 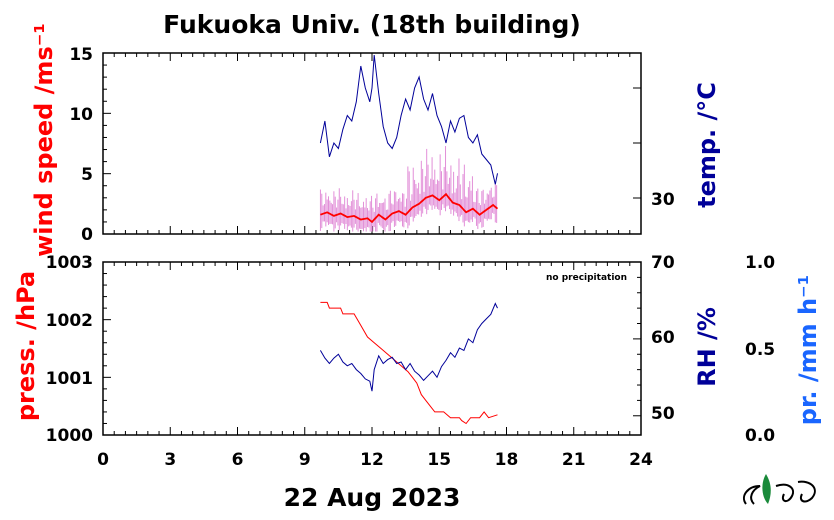 I want to click on rh-tick-label: 70, so click(x=663, y=263).